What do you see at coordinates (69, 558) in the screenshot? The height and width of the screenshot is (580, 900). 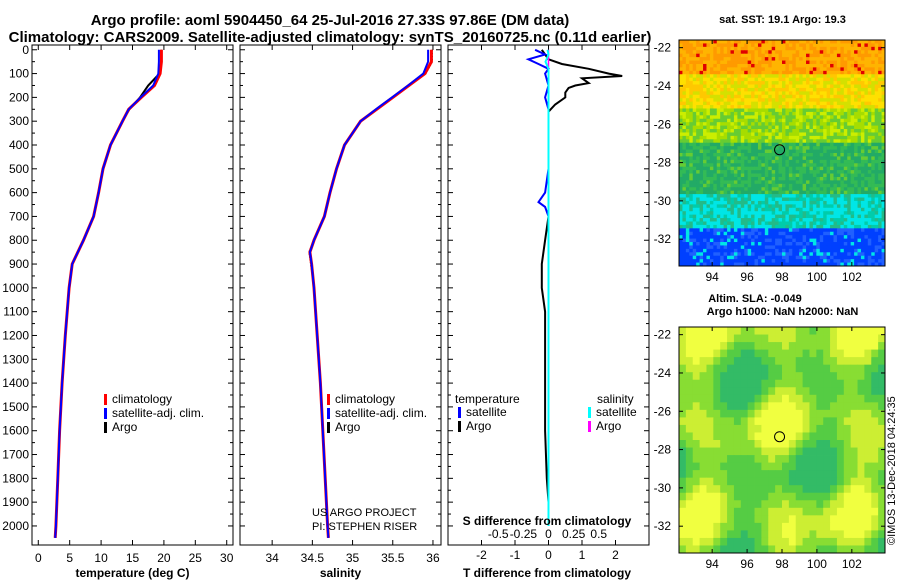 I see `temp-xtick-label: 5` at bounding box center [69, 558].